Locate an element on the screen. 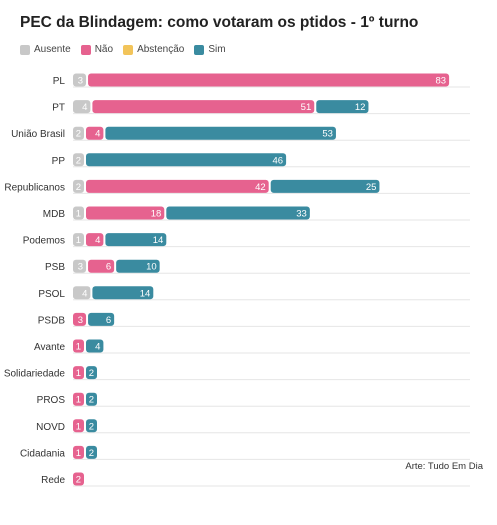  legend-label-ausente: Ausente is located at coordinates (52, 49).